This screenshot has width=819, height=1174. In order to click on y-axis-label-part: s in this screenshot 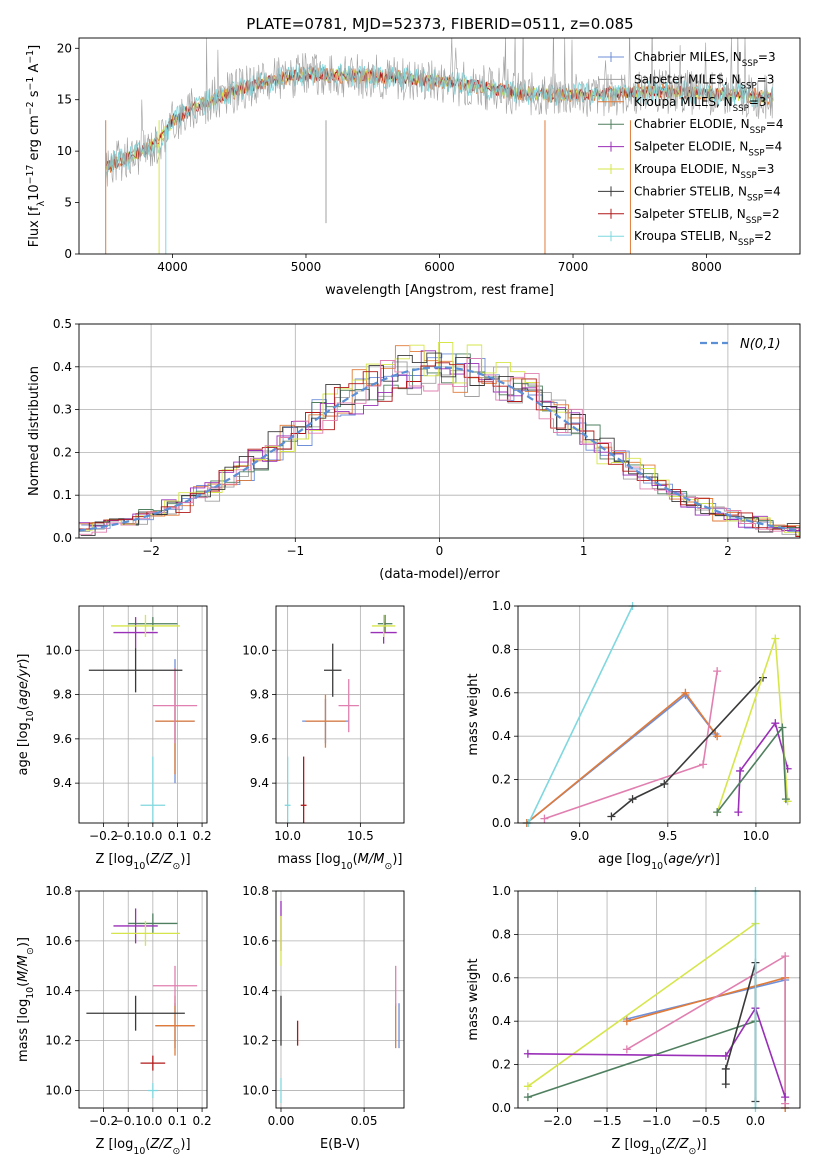, I will do `click(34, 95)`.